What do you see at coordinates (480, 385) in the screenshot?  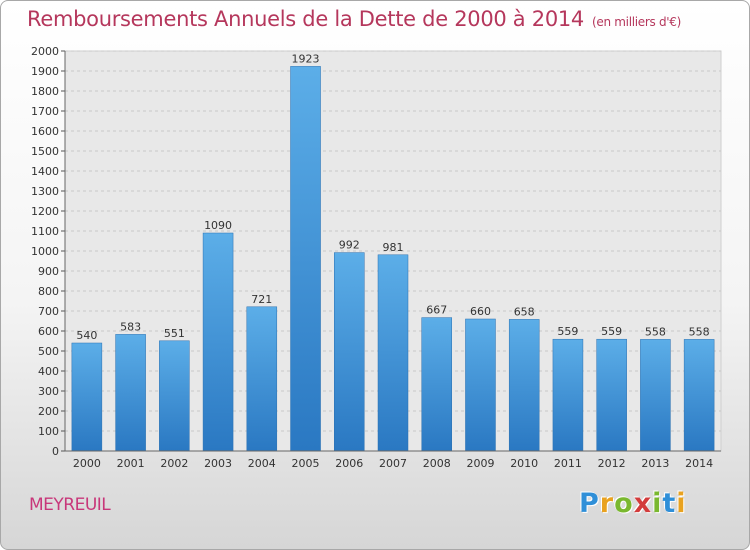 I see `bar-2009` at bounding box center [480, 385].